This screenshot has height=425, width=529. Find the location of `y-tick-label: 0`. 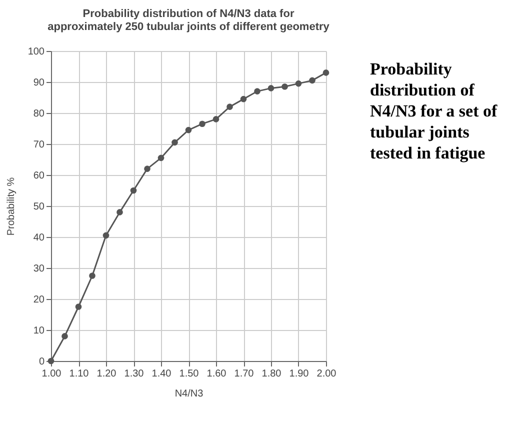

y-tick-label: 0 is located at coordinates (41, 362).